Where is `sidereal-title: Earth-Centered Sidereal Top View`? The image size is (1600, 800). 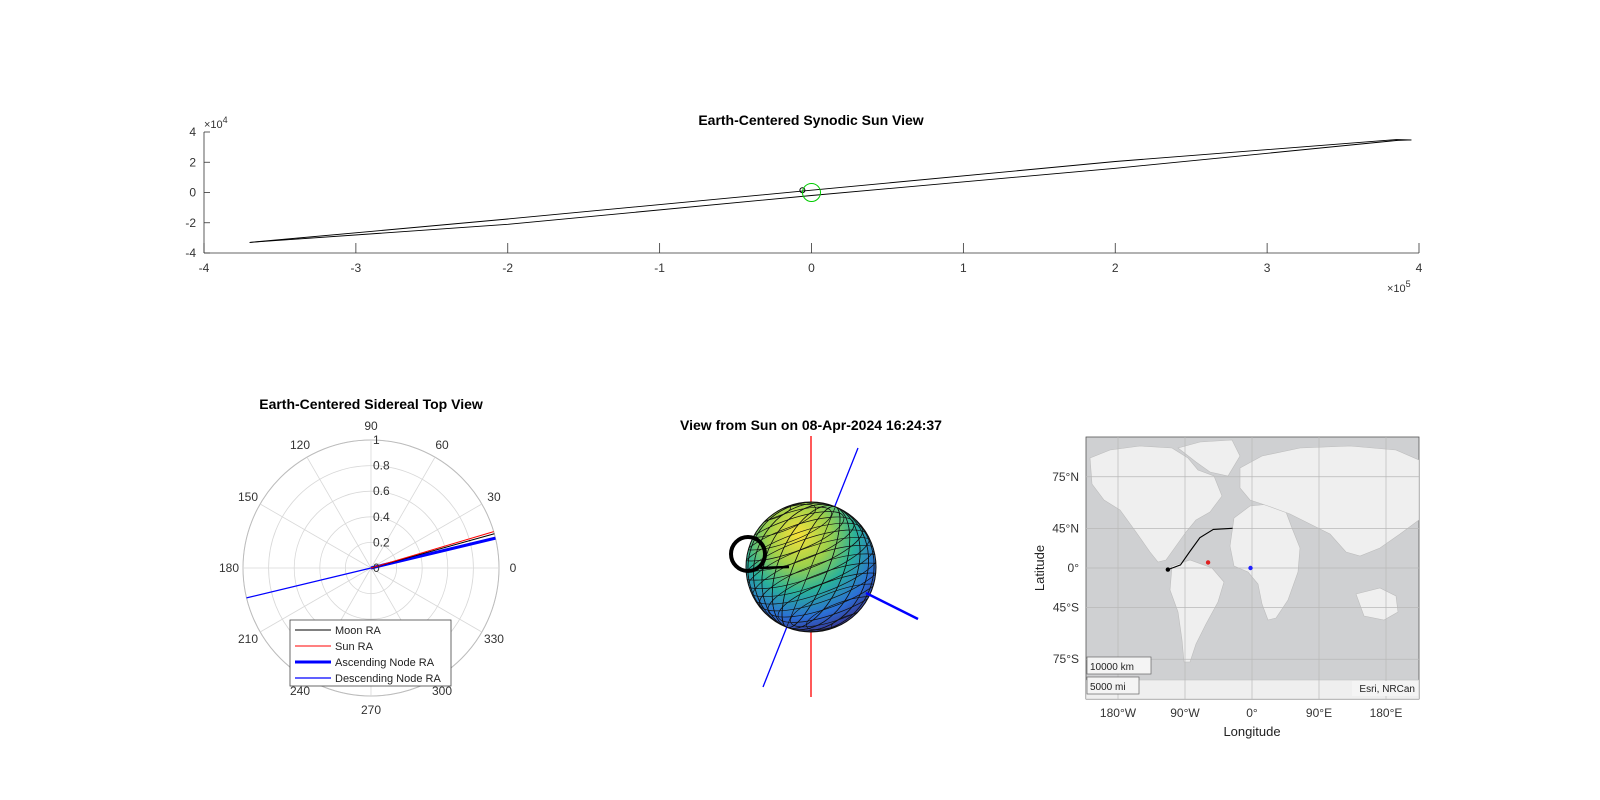
sidereal-title: Earth-Centered Sidereal Top View is located at coordinates (371, 404).